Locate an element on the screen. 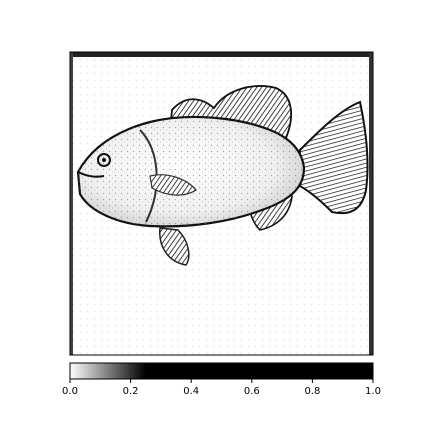 The width and height of the screenshot is (432, 432). colorbar-fill is located at coordinates (221, 371).